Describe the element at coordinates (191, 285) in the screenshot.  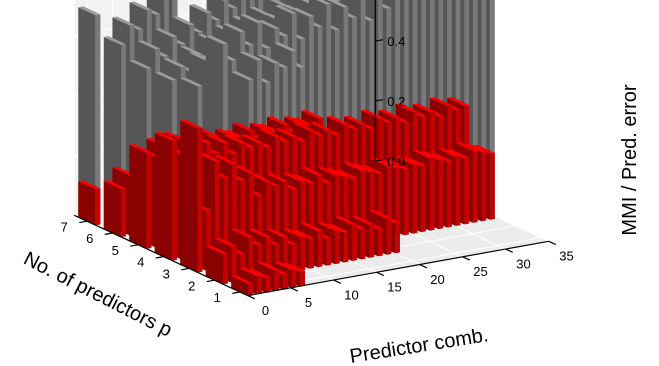
I see `p-tick-label: 2` at that location.